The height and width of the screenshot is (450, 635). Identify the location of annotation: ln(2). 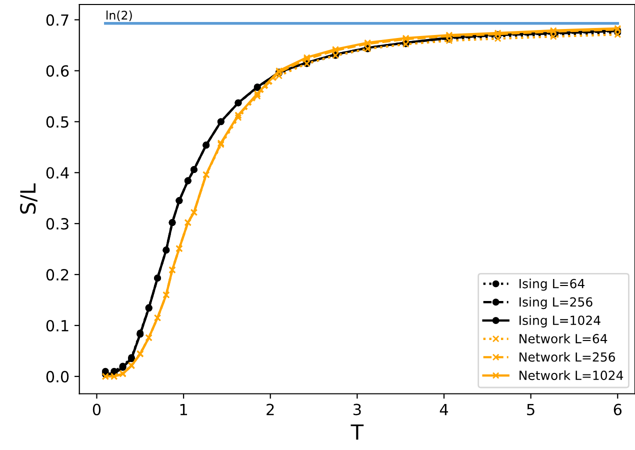
(119, 16).